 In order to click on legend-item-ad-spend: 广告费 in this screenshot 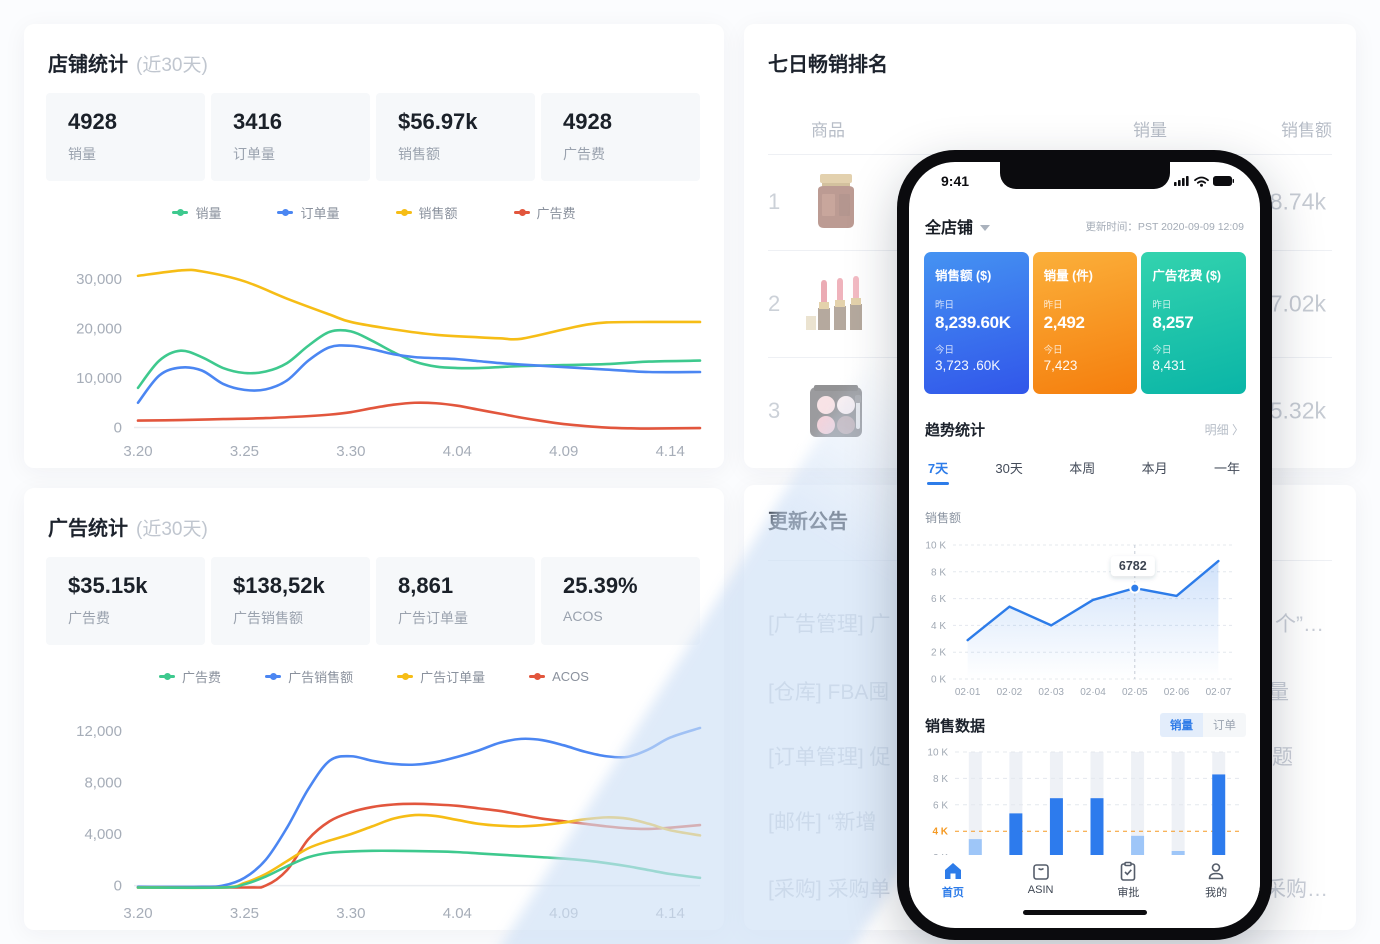, I will do `click(190, 676)`.